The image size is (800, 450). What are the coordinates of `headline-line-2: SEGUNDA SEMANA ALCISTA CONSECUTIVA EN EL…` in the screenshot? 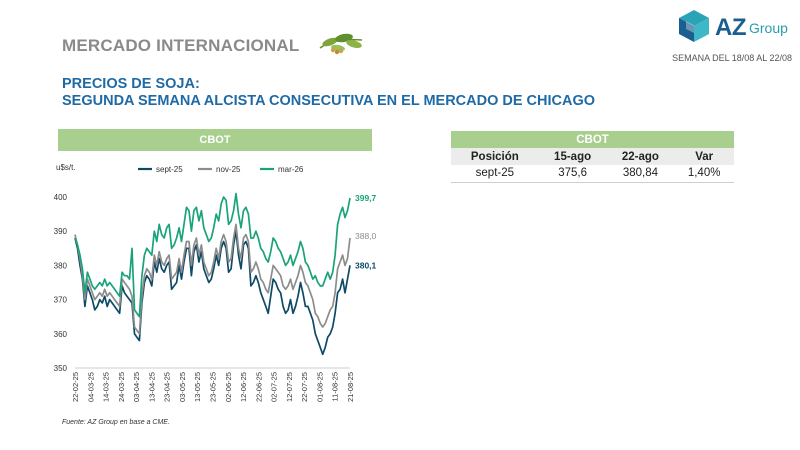 It's located at (329, 101).